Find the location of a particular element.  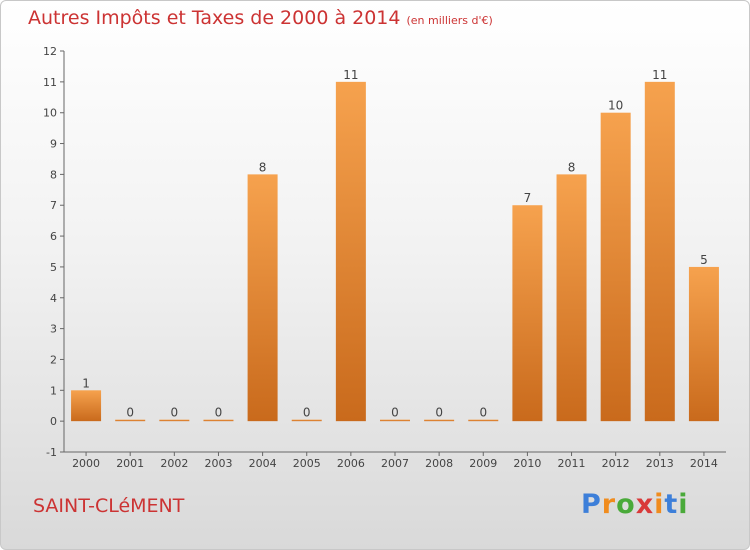

chart-subtitle: (en milliers d'€) is located at coordinates (449, 20).